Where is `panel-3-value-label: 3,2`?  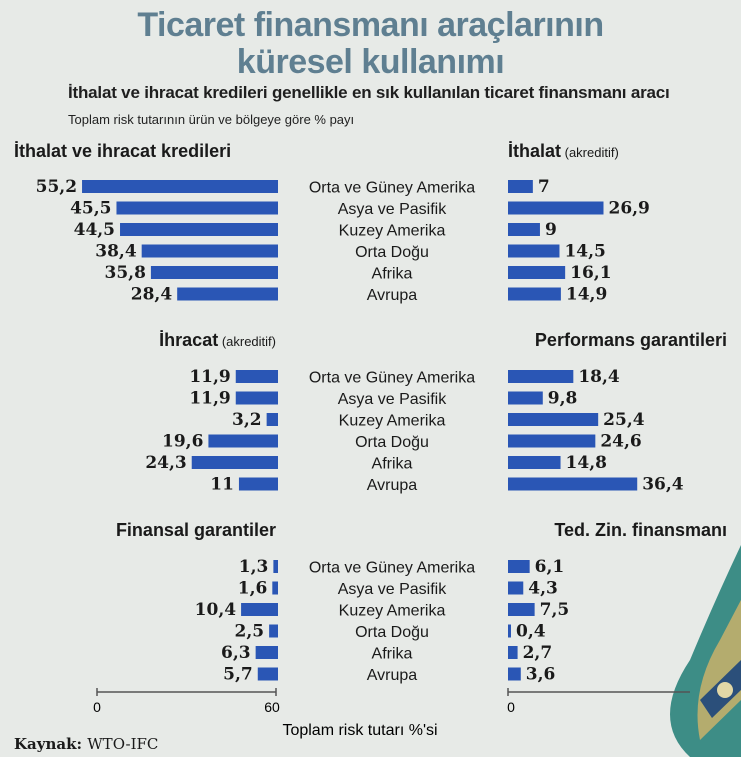
panel-3-value-label: 3,2 is located at coordinates (247, 420).